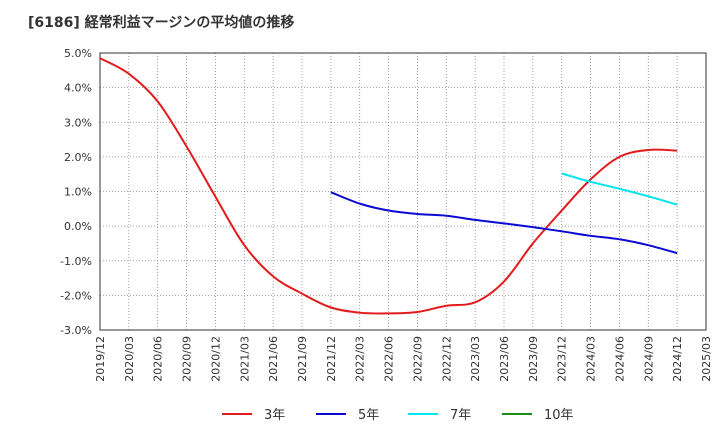  I want to click on x-tick-label: 2019/12, so click(100, 359).